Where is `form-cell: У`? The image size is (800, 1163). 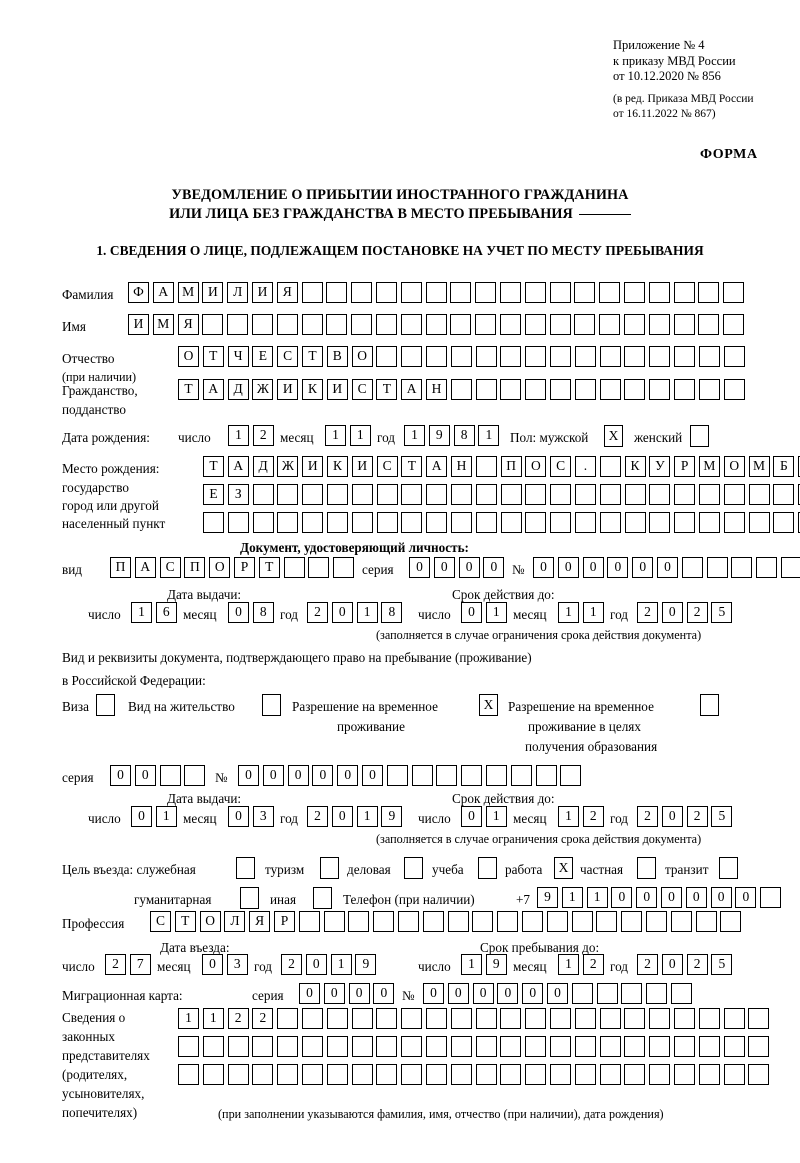 form-cell: У is located at coordinates (660, 466).